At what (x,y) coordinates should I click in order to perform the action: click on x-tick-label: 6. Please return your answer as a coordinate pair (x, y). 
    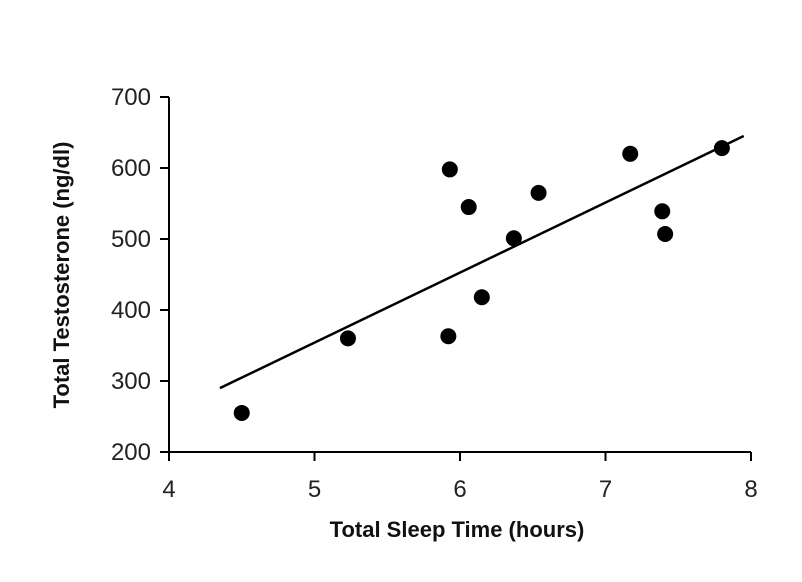
    Looking at the image, I should click on (459, 489).